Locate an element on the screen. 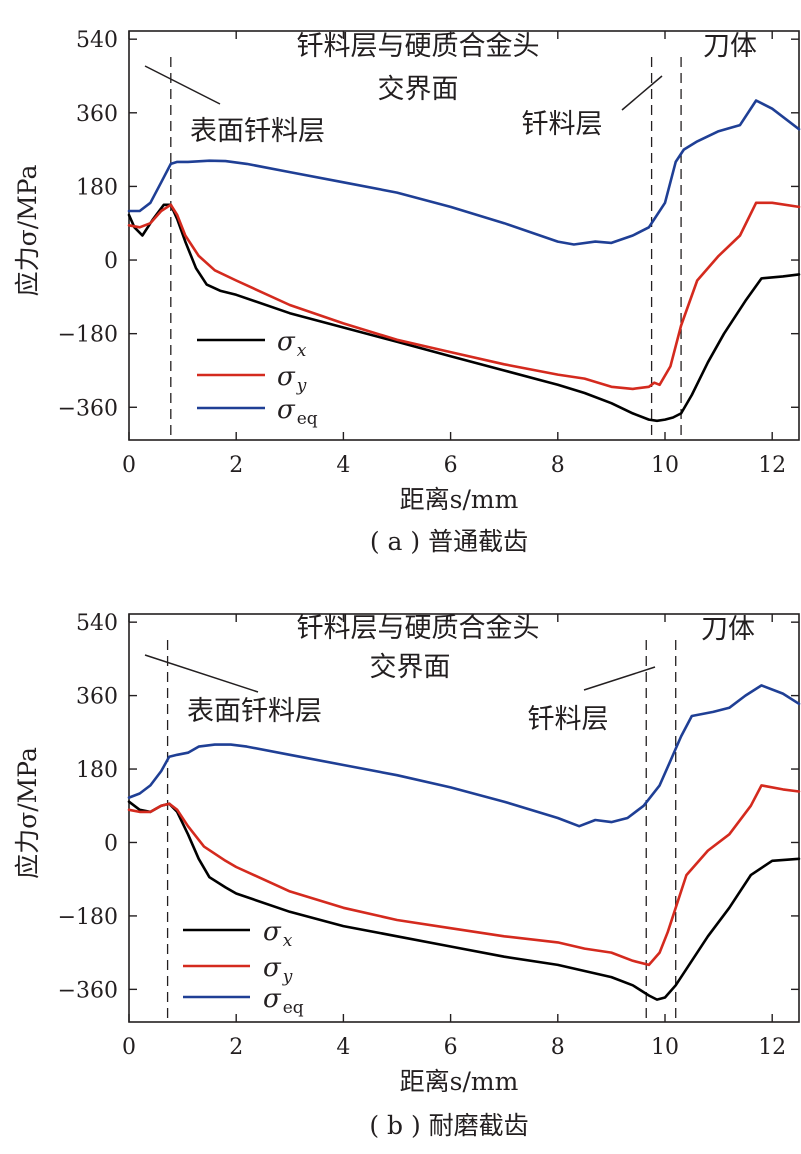 The height and width of the screenshot is (1154, 801). series-line-x is located at coordinates (464, 900).